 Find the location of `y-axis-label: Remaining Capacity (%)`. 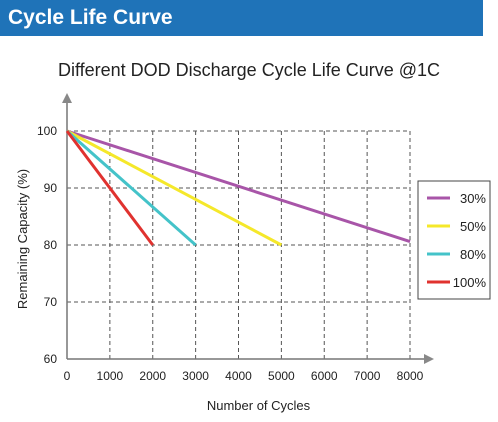

y-axis-label: Remaining Capacity (%) is located at coordinates (22, 239).